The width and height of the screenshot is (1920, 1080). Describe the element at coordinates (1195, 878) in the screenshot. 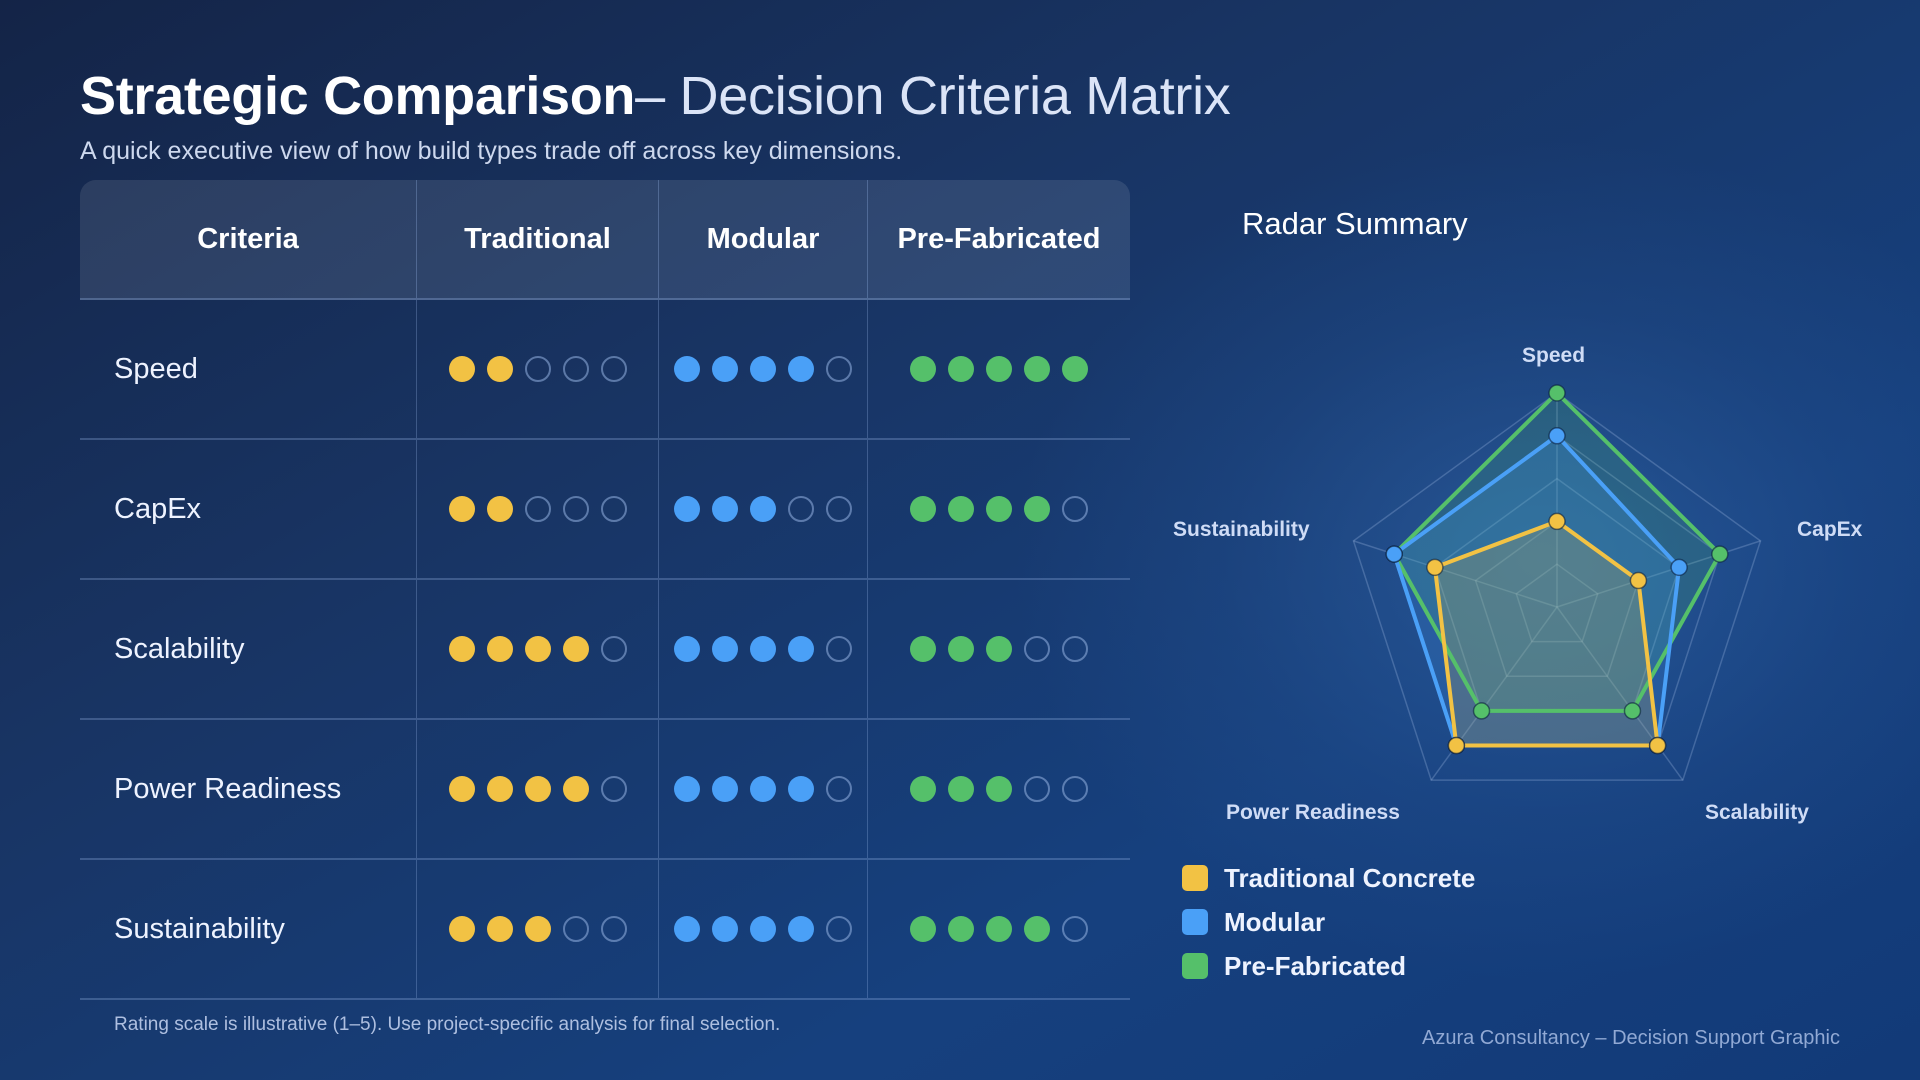

I see `legend-swatch-traditional` at that location.